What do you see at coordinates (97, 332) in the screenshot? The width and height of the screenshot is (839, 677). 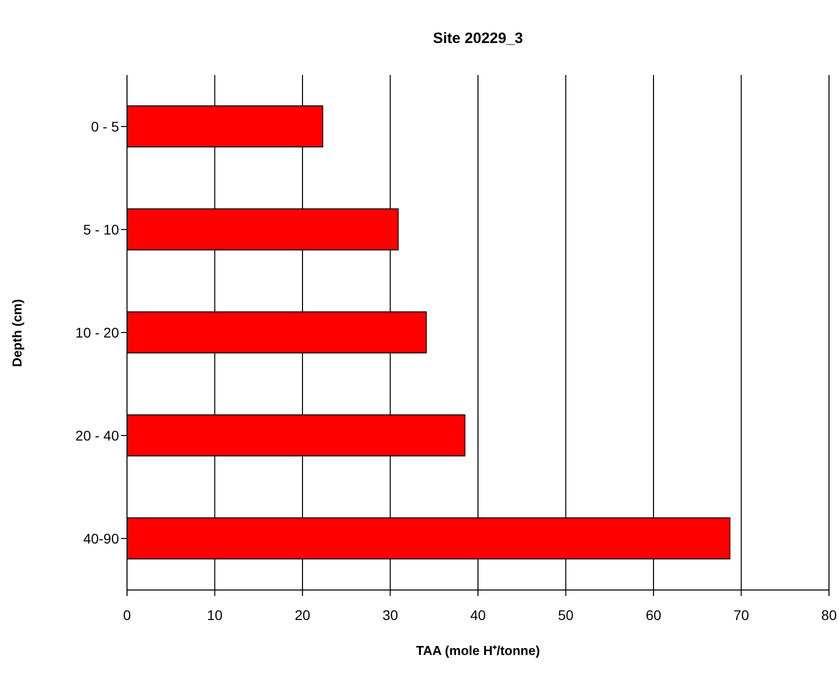 I see `y-tick-label: 10 - 20` at bounding box center [97, 332].